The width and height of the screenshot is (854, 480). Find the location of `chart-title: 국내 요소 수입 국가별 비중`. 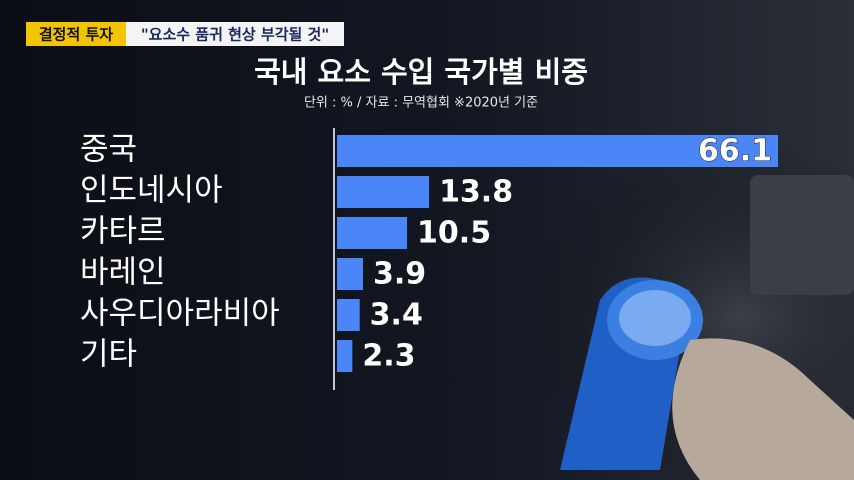

chart-title: 국내 요소 수입 국가별 비중 is located at coordinates (421, 72).